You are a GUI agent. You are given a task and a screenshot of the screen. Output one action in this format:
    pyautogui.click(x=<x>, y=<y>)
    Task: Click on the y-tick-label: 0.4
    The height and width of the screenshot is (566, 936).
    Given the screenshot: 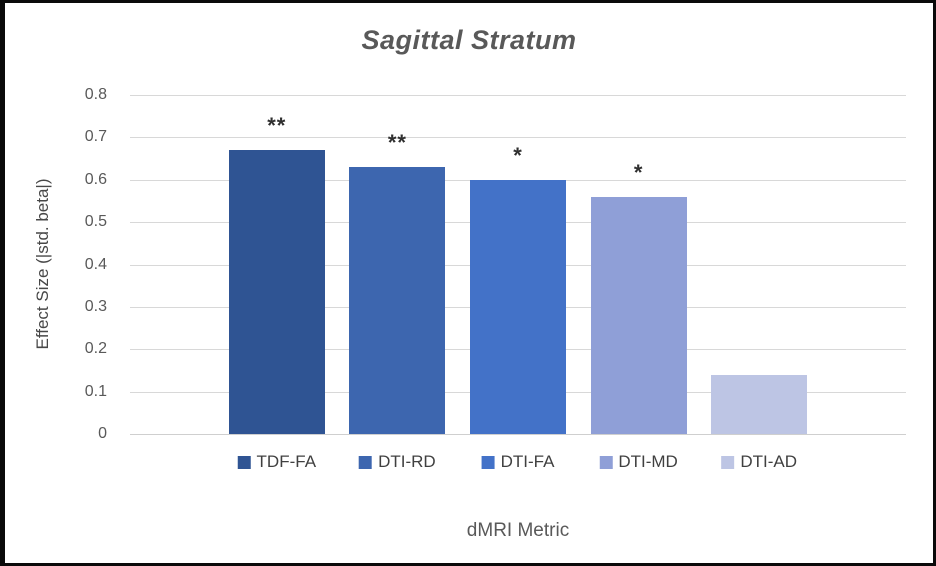 What is the action you would take?
    pyautogui.click(x=95, y=264)
    